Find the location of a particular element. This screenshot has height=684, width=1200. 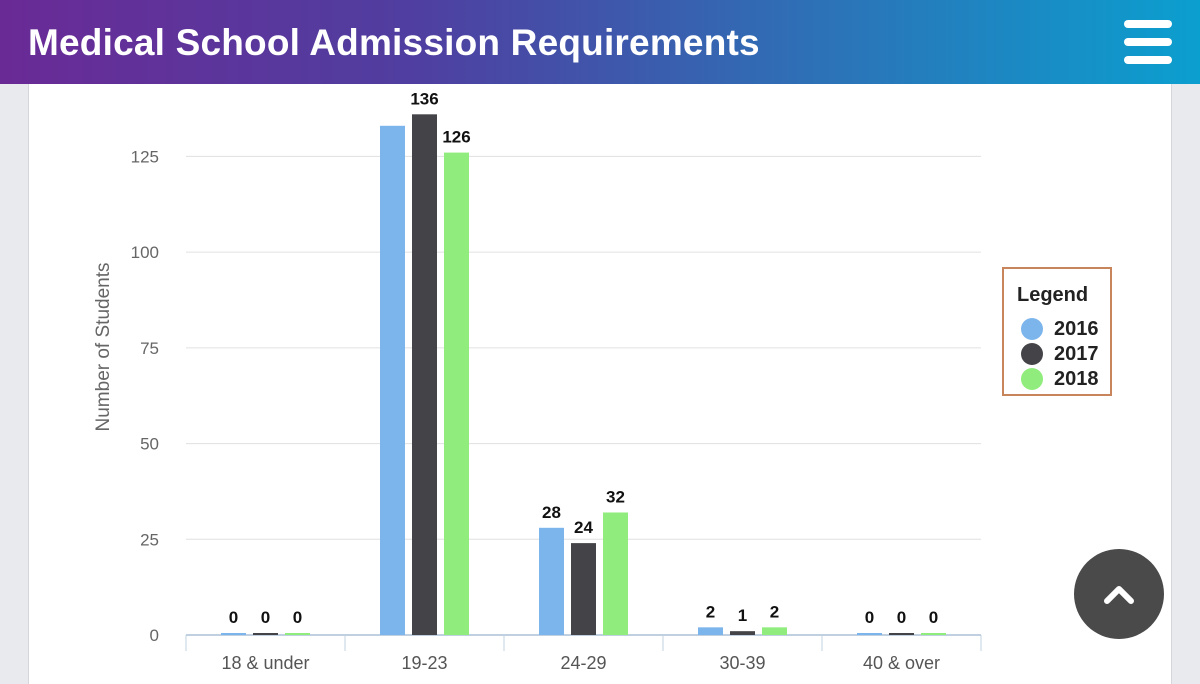

data-label: 126 is located at coordinates (456, 137).